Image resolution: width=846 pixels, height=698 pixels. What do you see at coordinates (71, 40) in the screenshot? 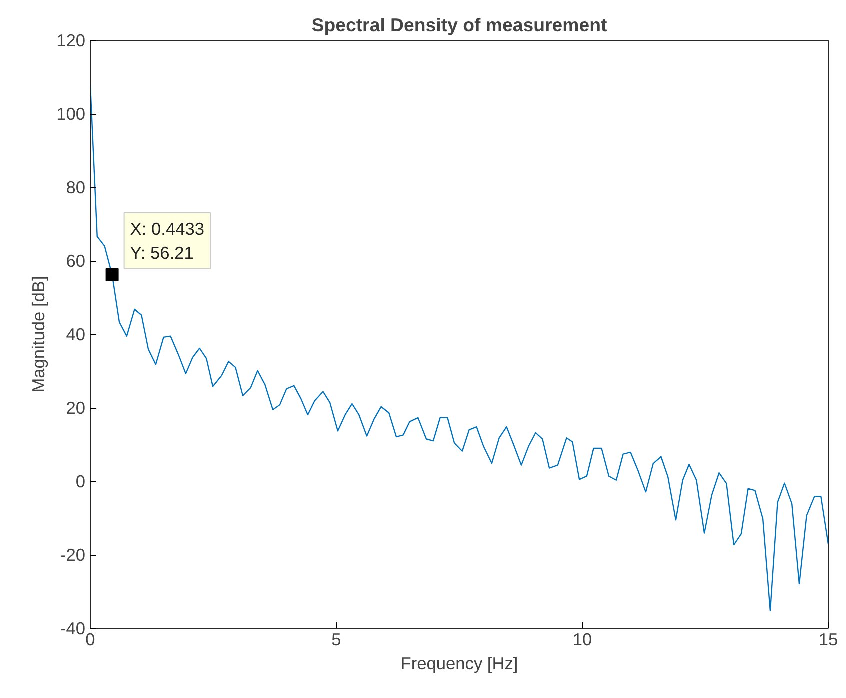
I see `y-tick-label: 120` at bounding box center [71, 40].